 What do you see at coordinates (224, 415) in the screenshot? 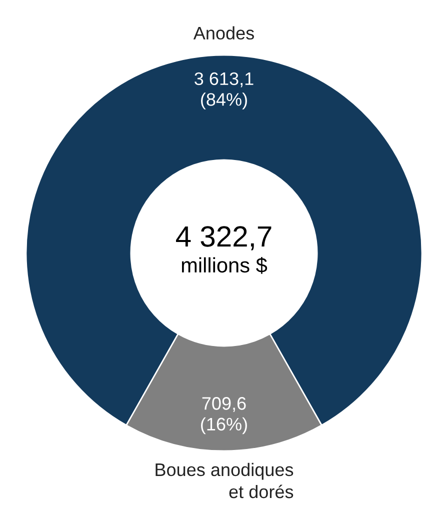
I see `data-label: 709,6 (16%)` at bounding box center [224, 415].